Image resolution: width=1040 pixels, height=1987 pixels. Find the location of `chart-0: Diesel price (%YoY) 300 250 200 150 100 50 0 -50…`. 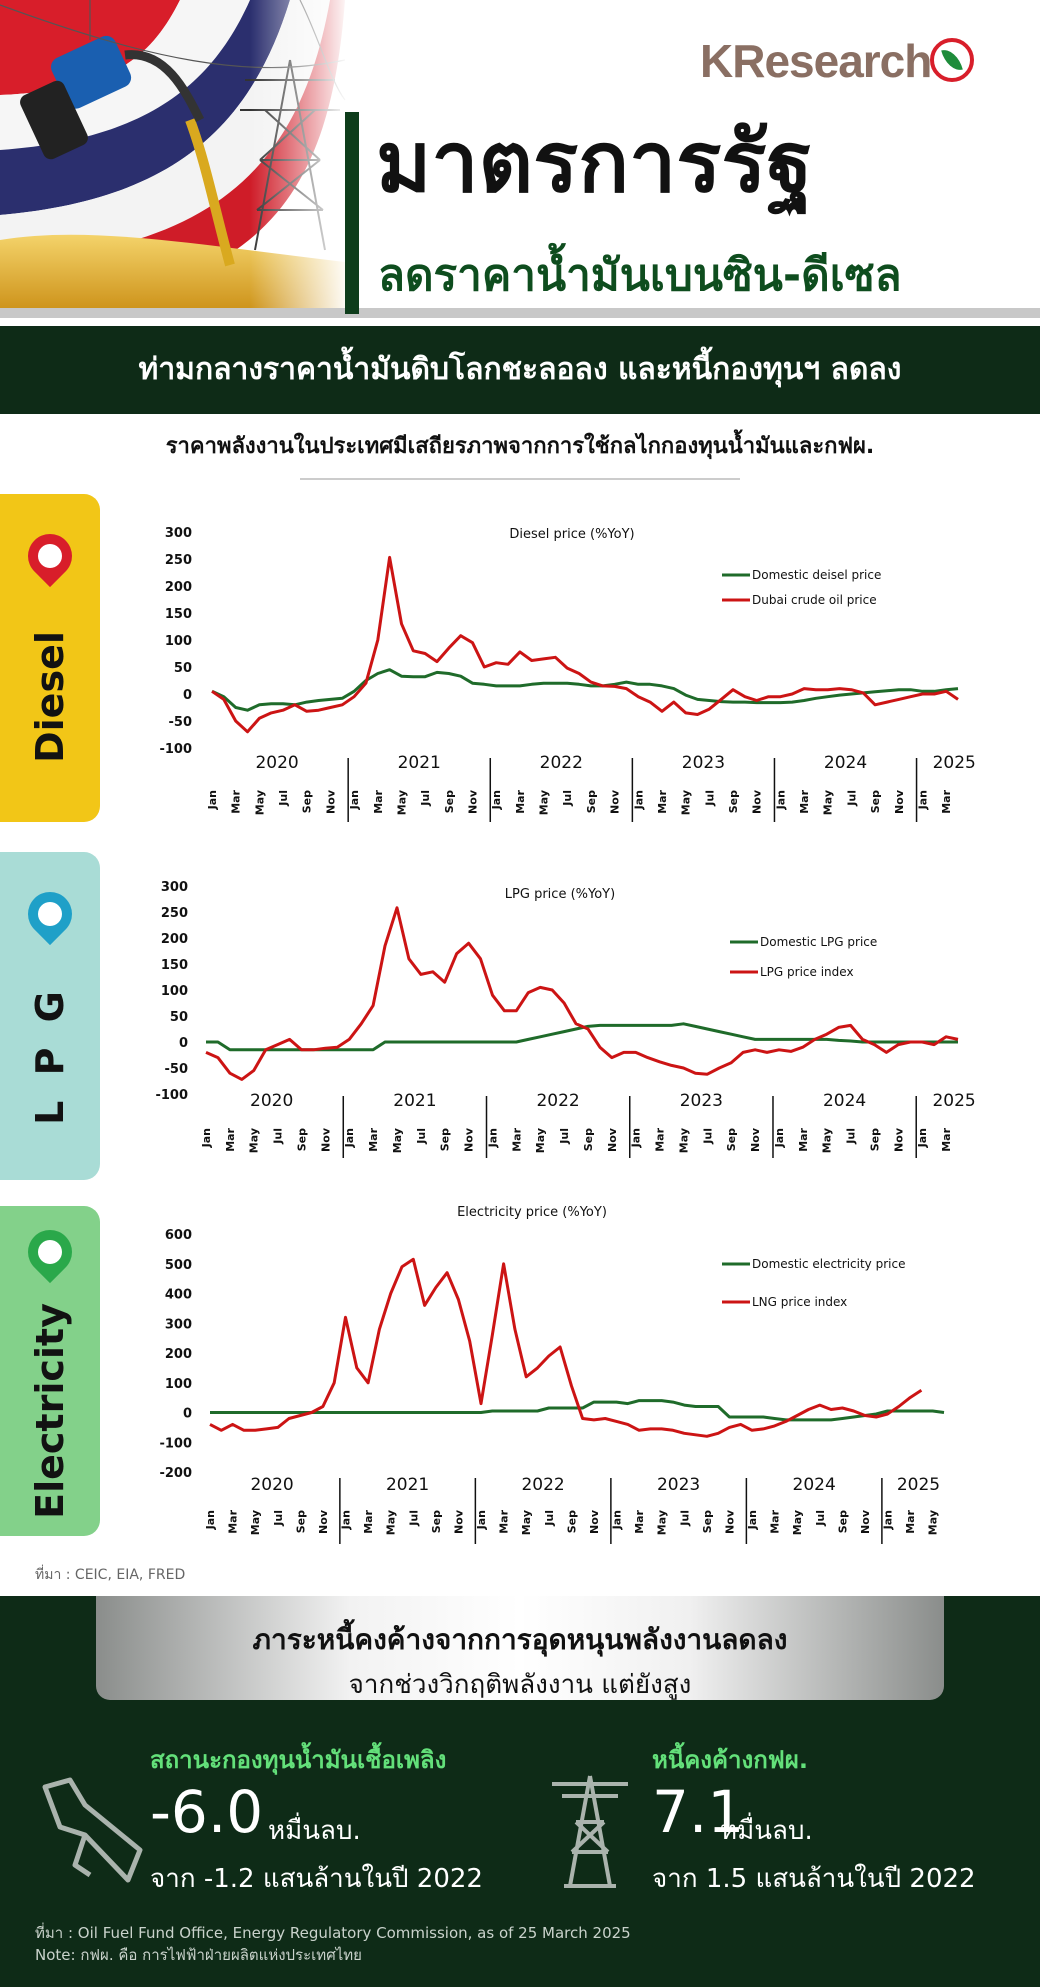

chart-0: Diesel price (%YoY) 300 250 200 150 100 50 0 -50… is located at coordinates (567, 674).